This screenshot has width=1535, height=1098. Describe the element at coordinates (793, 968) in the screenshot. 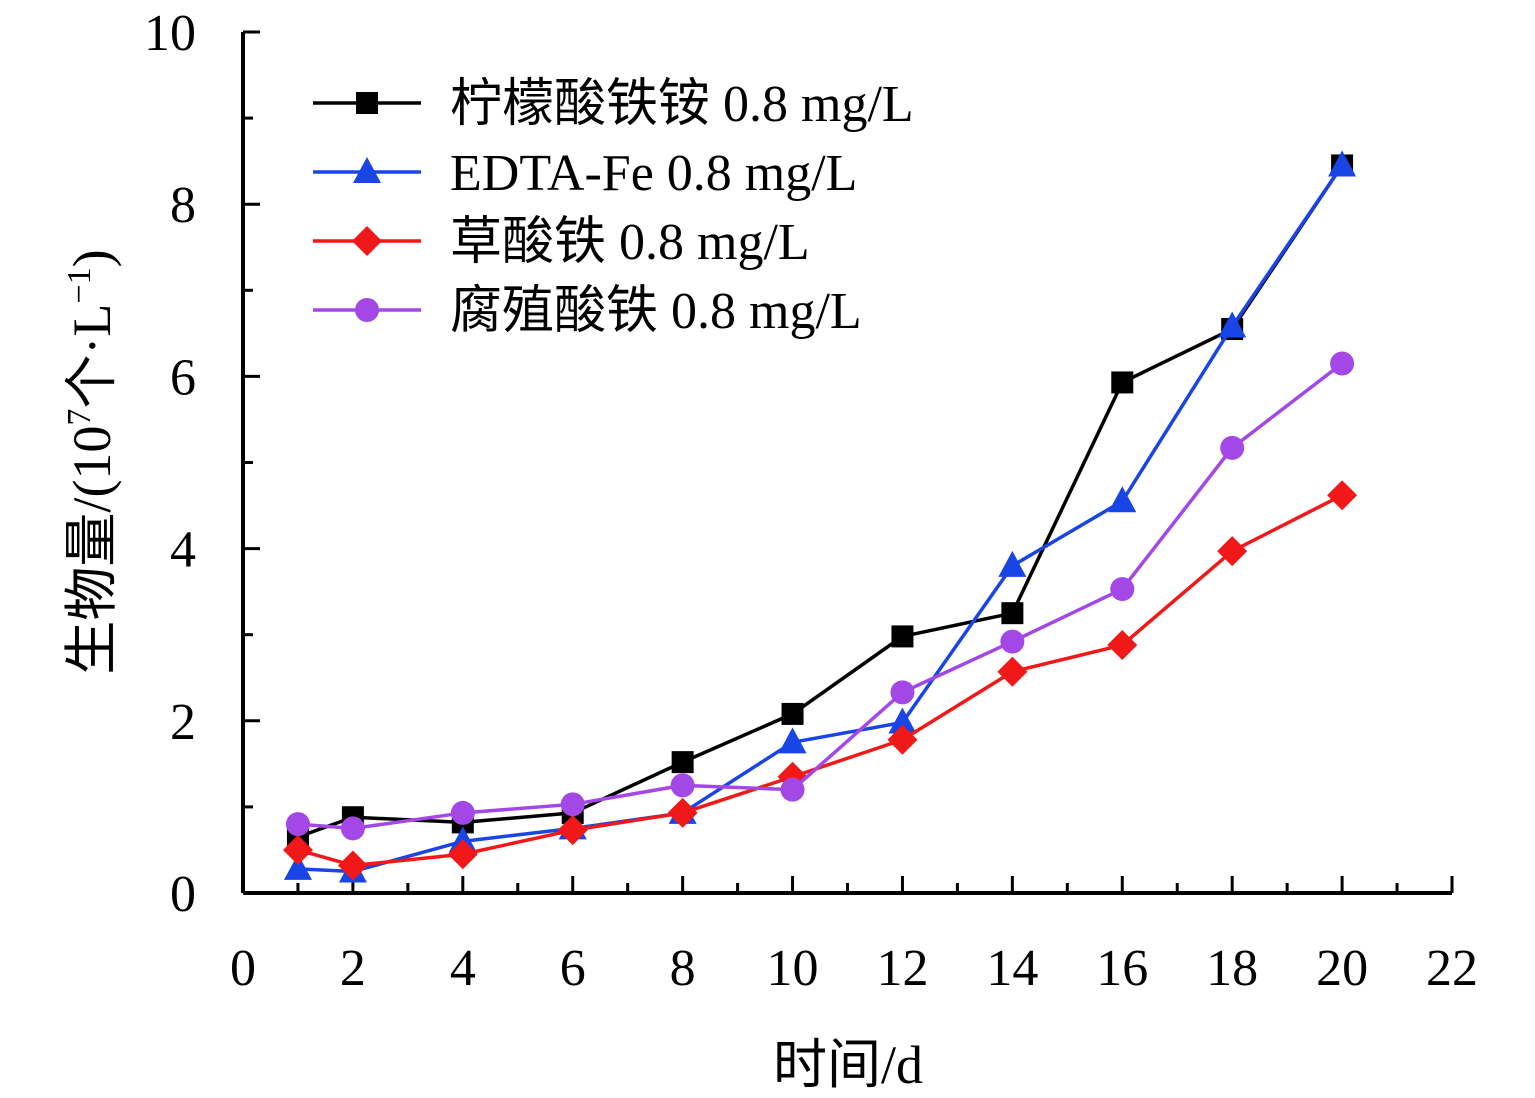

I see `x-tick-label: 10` at that location.